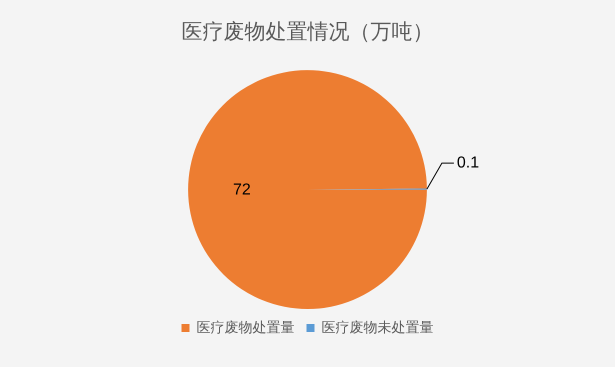 The height and width of the screenshot is (367, 615). I want to click on data-label: 0.1, so click(468, 163).